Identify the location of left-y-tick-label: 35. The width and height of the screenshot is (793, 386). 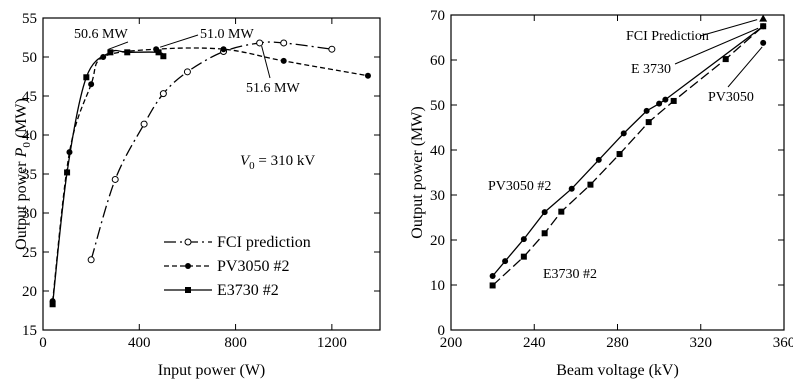
(29, 175).